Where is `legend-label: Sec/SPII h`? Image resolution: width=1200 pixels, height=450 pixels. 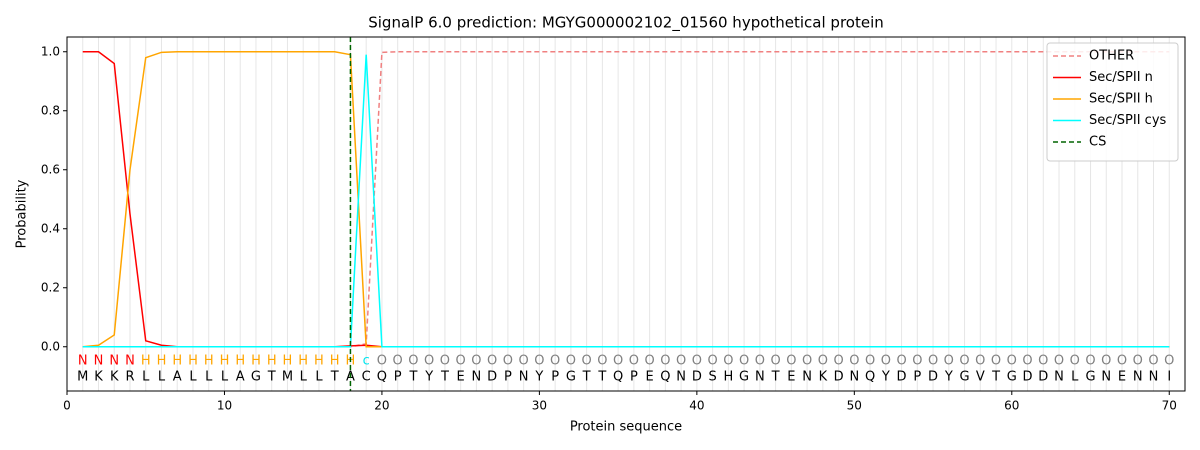 legend-label: Sec/SPII h is located at coordinates (1121, 99).